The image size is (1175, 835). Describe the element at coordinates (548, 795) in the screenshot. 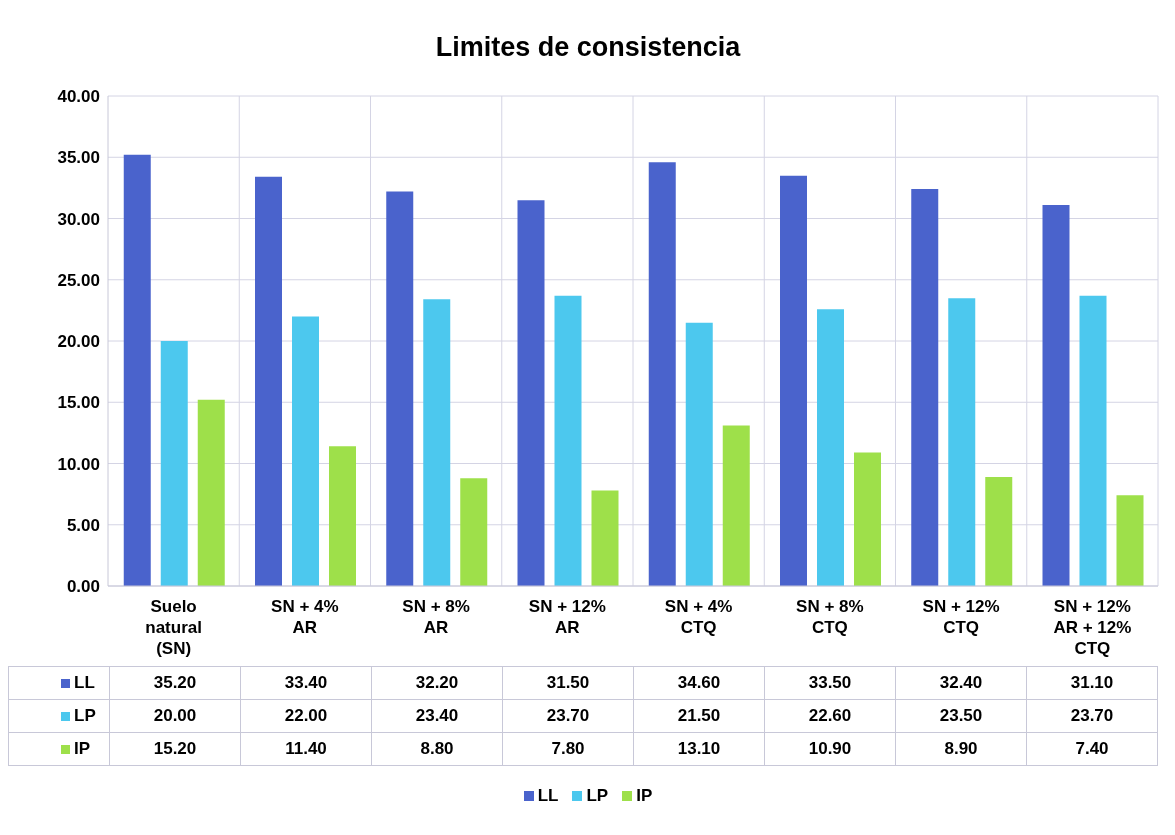

I see `text: LL` at that location.